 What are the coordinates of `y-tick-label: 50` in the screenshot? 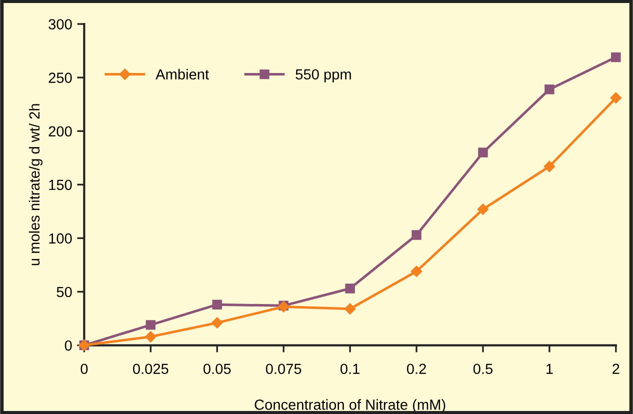 It's located at (64, 292).